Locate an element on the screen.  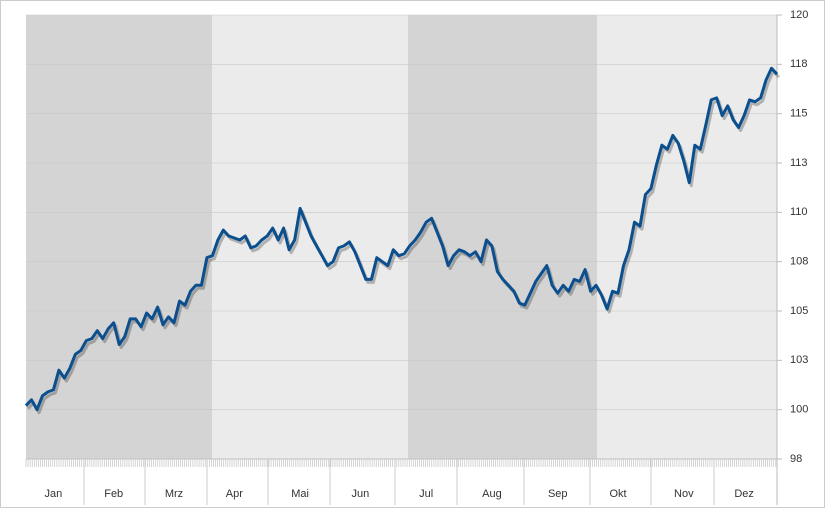
x-tick-label: Jan is located at coordinates (54, 494).